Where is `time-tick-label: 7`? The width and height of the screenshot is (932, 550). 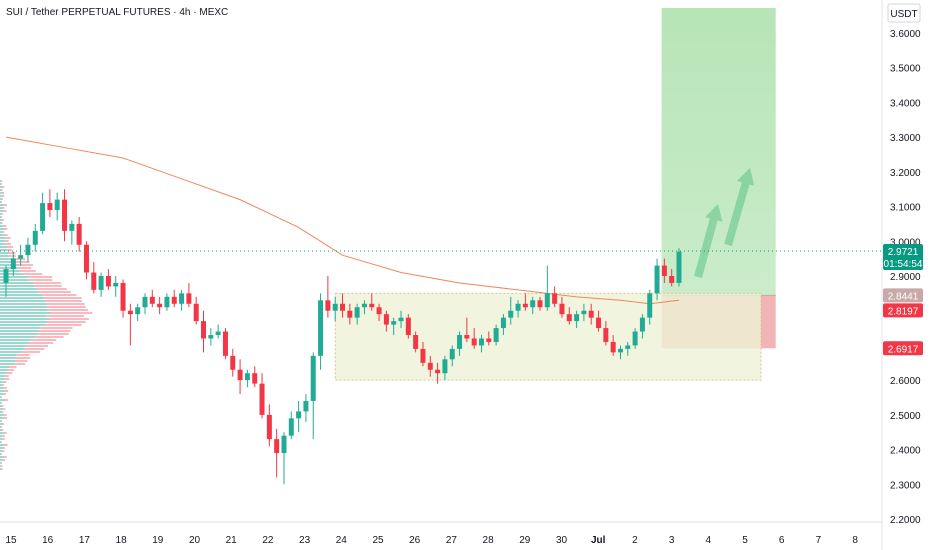 time-tick-label: 7 is located at coordinates (819, 540).